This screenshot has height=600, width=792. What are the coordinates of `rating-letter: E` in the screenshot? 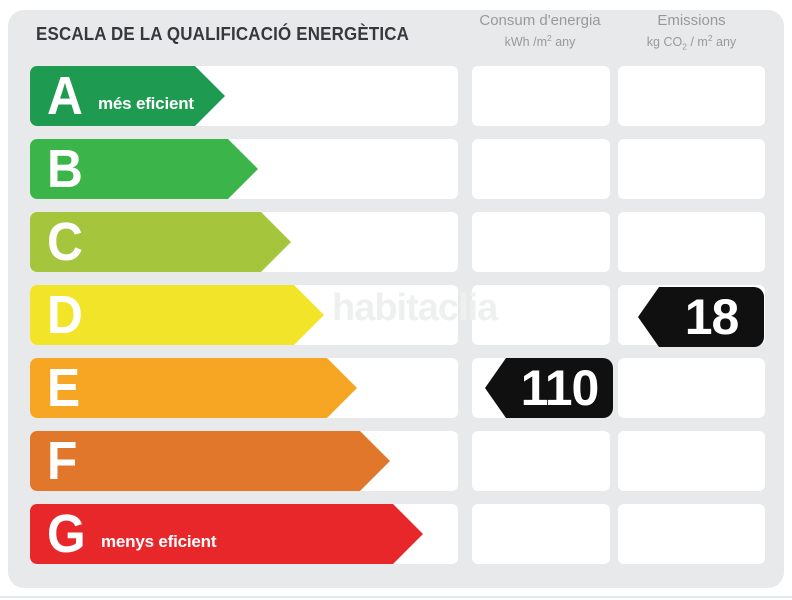 It's located at (64, 388).